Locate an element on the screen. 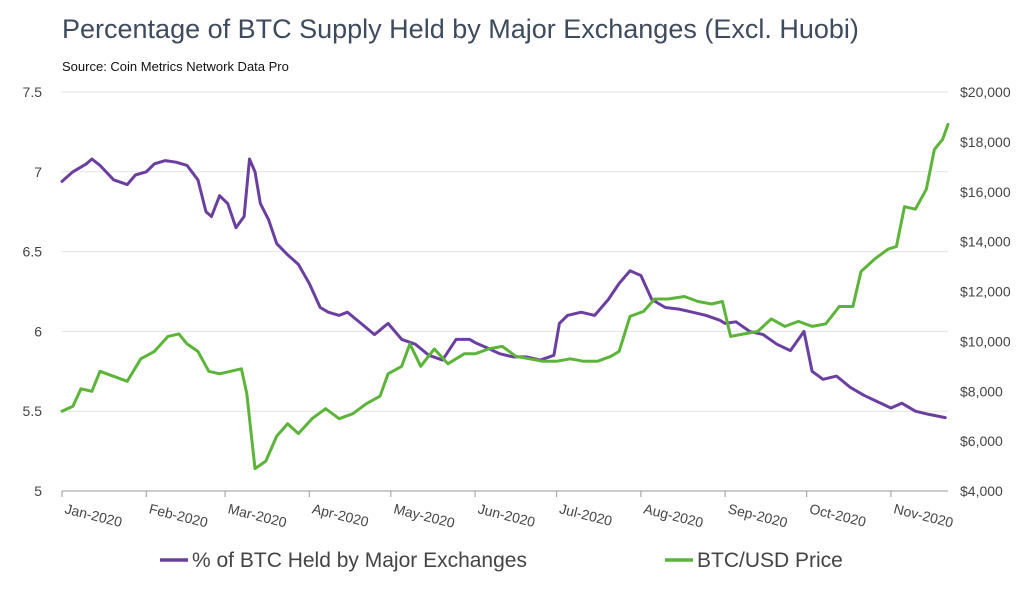  x-tick-label: Jul-2020 is located at coordinates (586, 514).